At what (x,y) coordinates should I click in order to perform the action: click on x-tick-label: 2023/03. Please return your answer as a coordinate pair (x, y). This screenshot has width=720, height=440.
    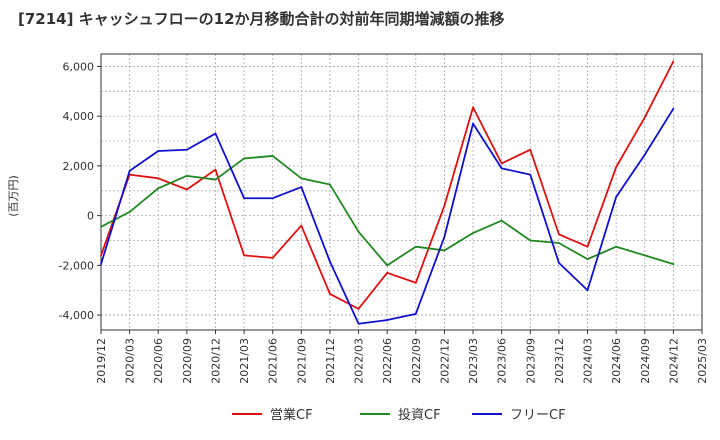
    Looking at the image, I should click on (473, 361).